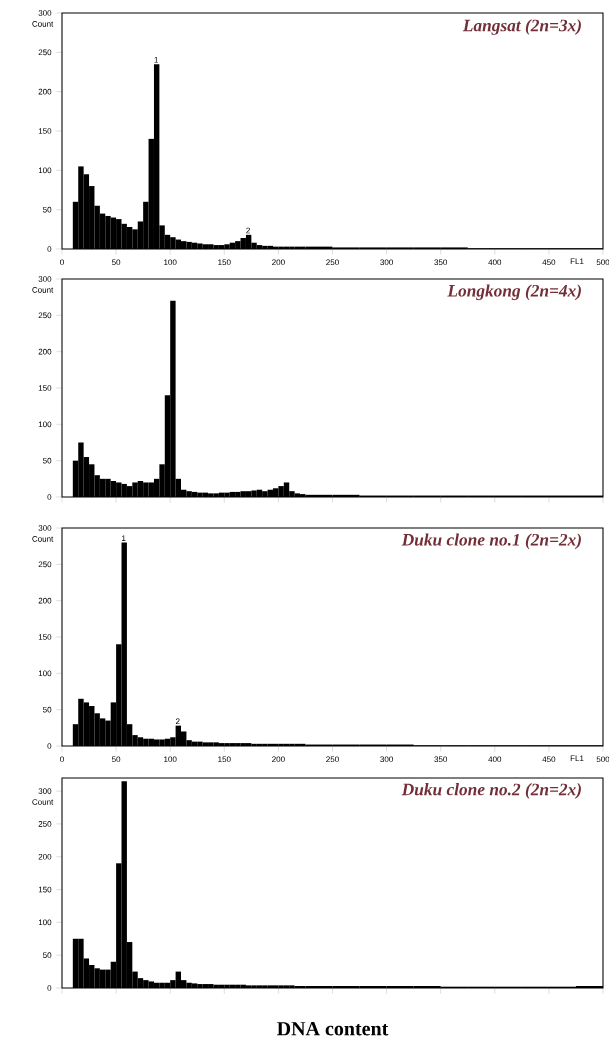 The image size is (609, 1057). I want to click on chart-title: Longkong (2n=4x), so click(514, 292).